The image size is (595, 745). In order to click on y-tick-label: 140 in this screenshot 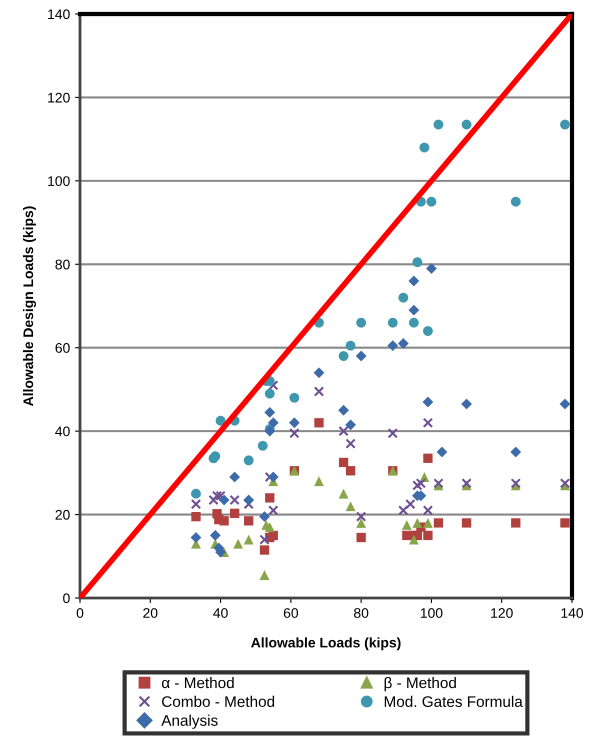, I will do `click(59, 14)`.